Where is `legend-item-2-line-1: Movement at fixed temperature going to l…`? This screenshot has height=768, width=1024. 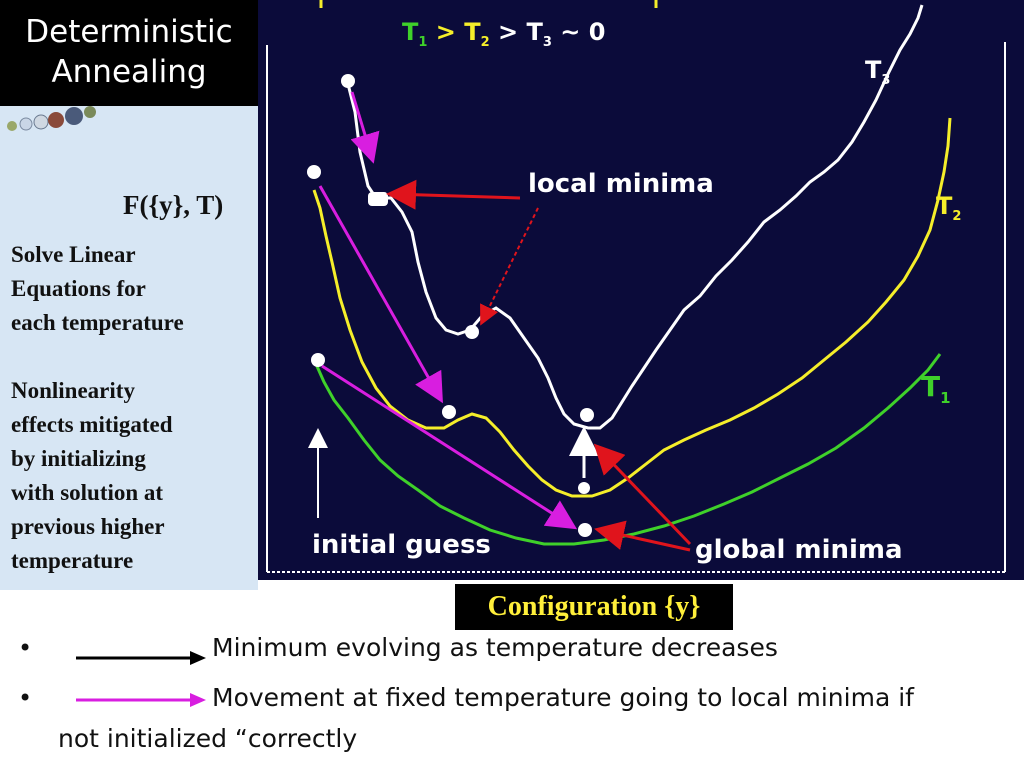 legend-item-2-line-1: Movement at fixed temperature going to l… is located at coordinates (563, 697).